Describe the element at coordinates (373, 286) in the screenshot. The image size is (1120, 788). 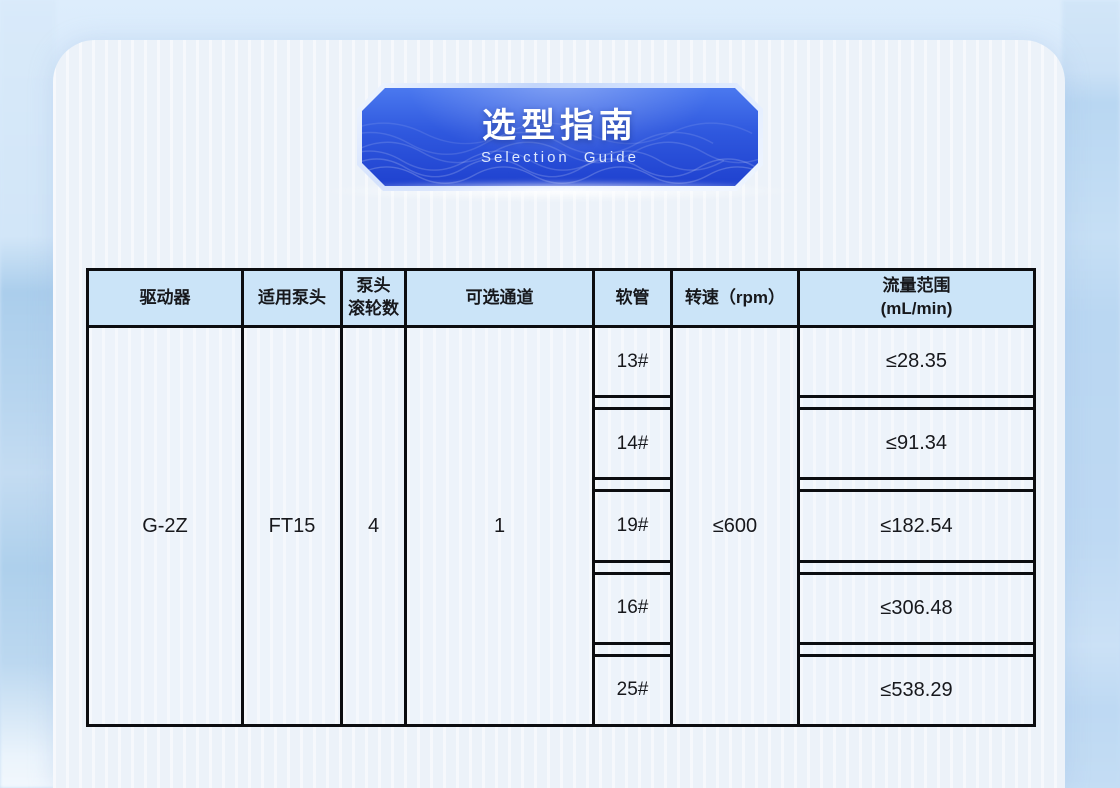
I see `col-header-rollers-line1: 泵头` at that location.